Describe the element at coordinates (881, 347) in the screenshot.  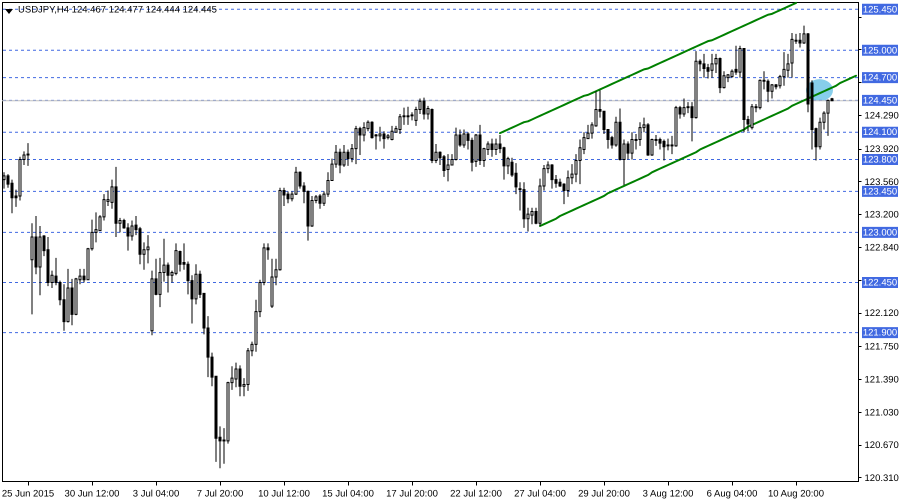
I see `y-tick-label: 121.750` at that location.